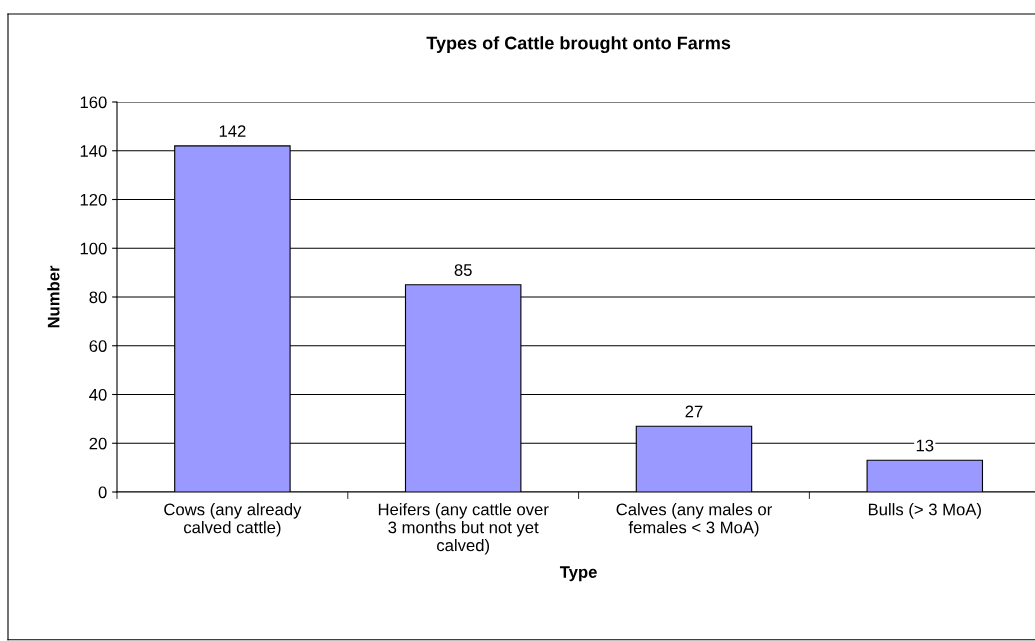 The height and width of the screenshot is (641, 1035). What do you see at coordinates (93, 151) in the screenshot?
I see `y-tick-label: 140` at bounding box center [93, 151].